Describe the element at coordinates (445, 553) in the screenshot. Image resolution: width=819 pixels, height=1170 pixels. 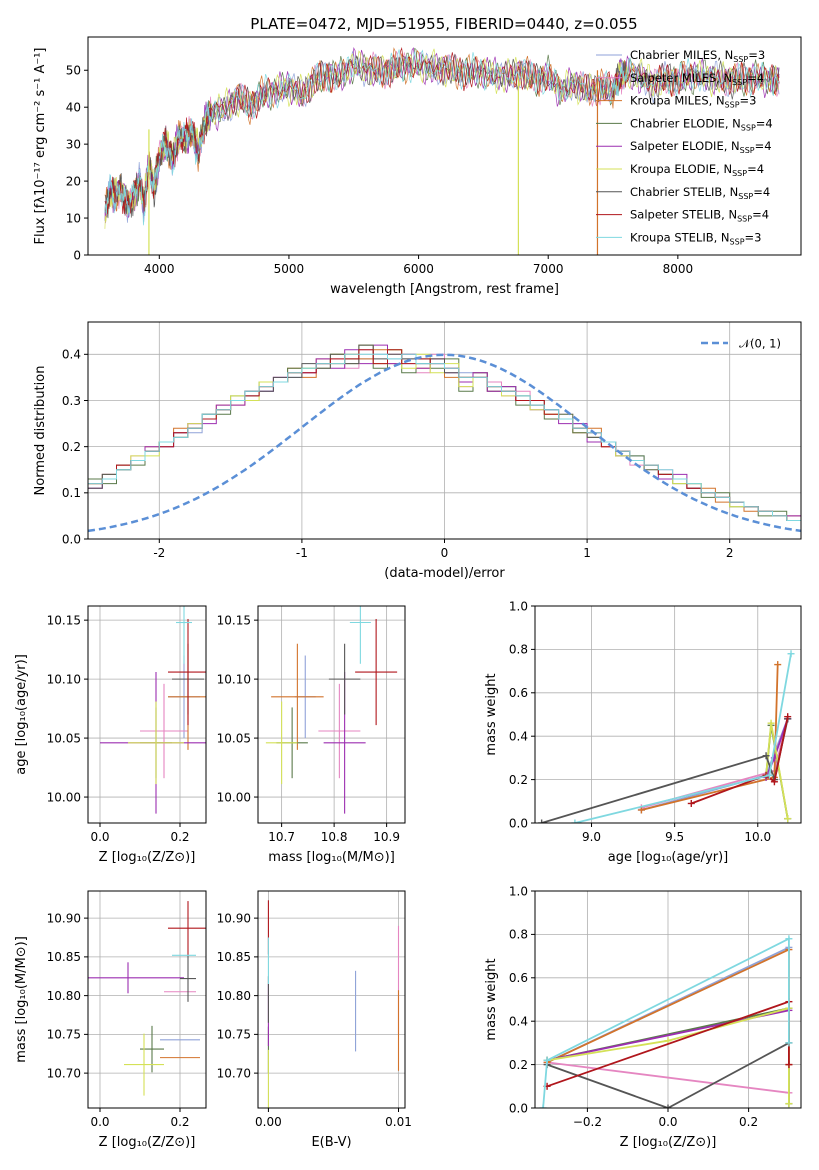
I see `x-tick-label: 0` at that location.